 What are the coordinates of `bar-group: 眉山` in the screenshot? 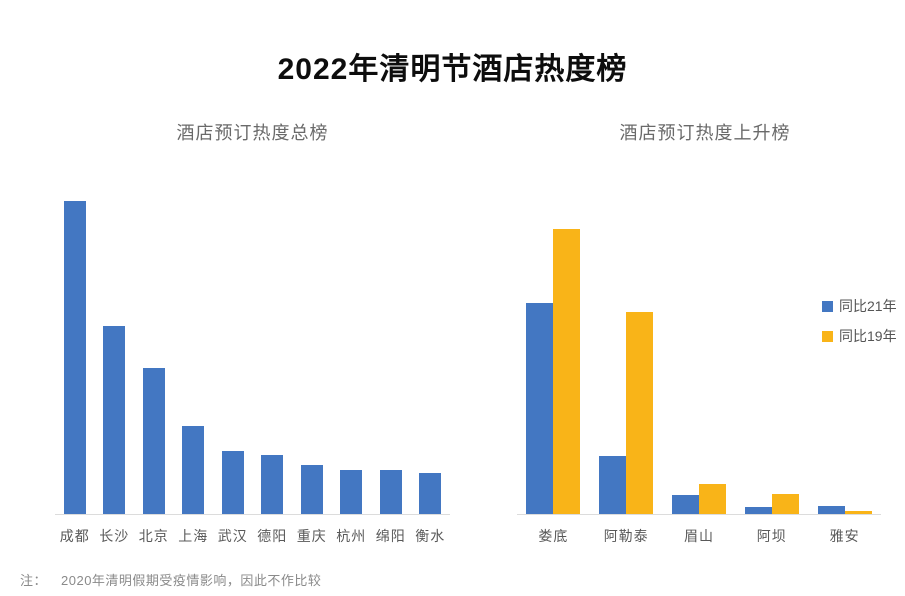 It's located at (699, 364).